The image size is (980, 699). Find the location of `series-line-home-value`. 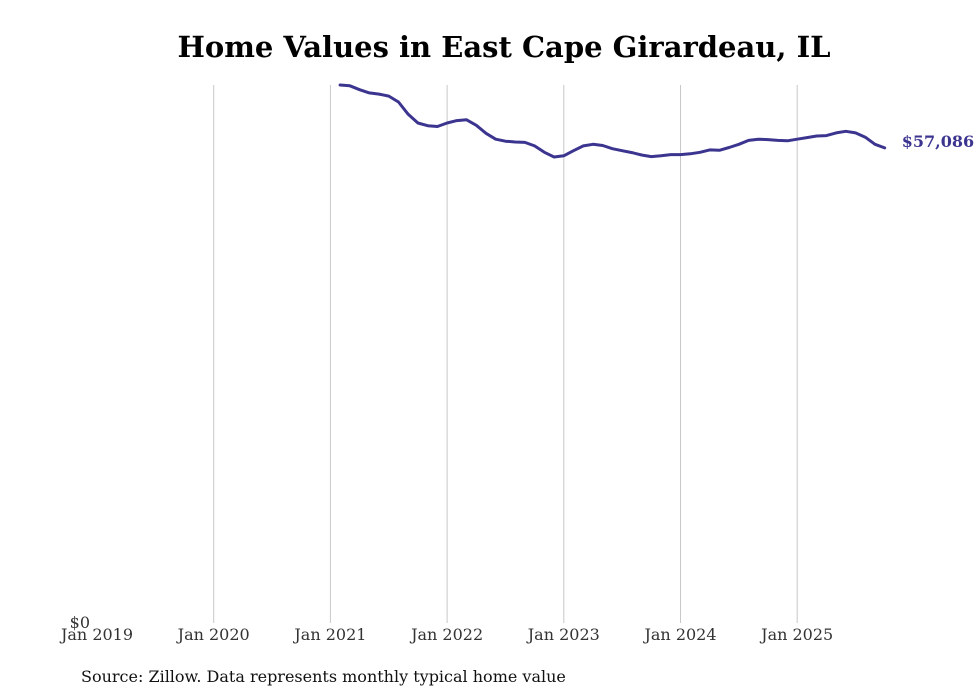

series-line-home-value is located at coordinates (612, 121).